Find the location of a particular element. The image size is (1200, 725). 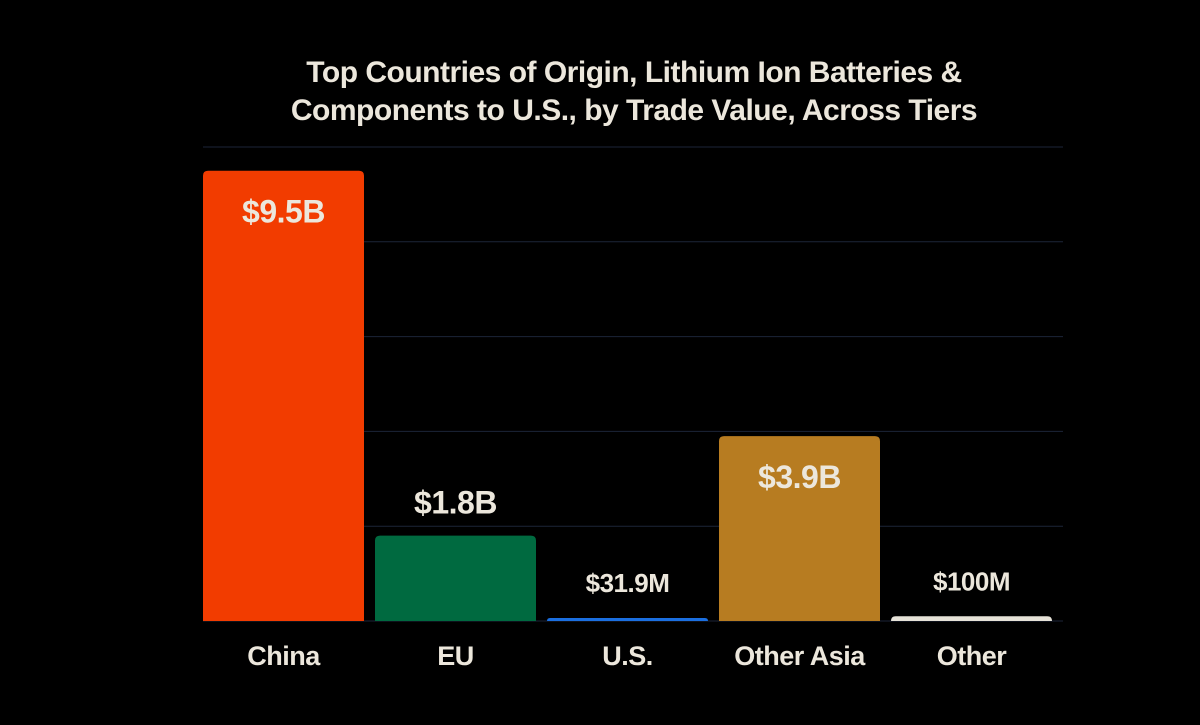

data-label: $1.8B is located at coordinates (455, 503).